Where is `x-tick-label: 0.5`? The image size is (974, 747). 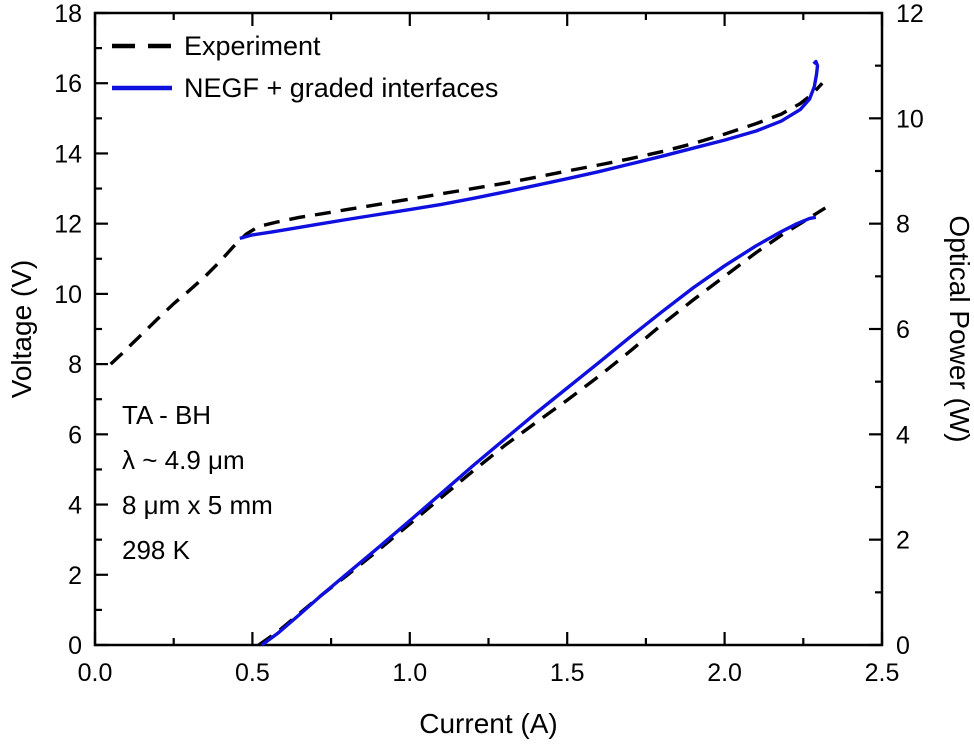 x-tick-label: 0.5 is located at coordinates (252, 673).